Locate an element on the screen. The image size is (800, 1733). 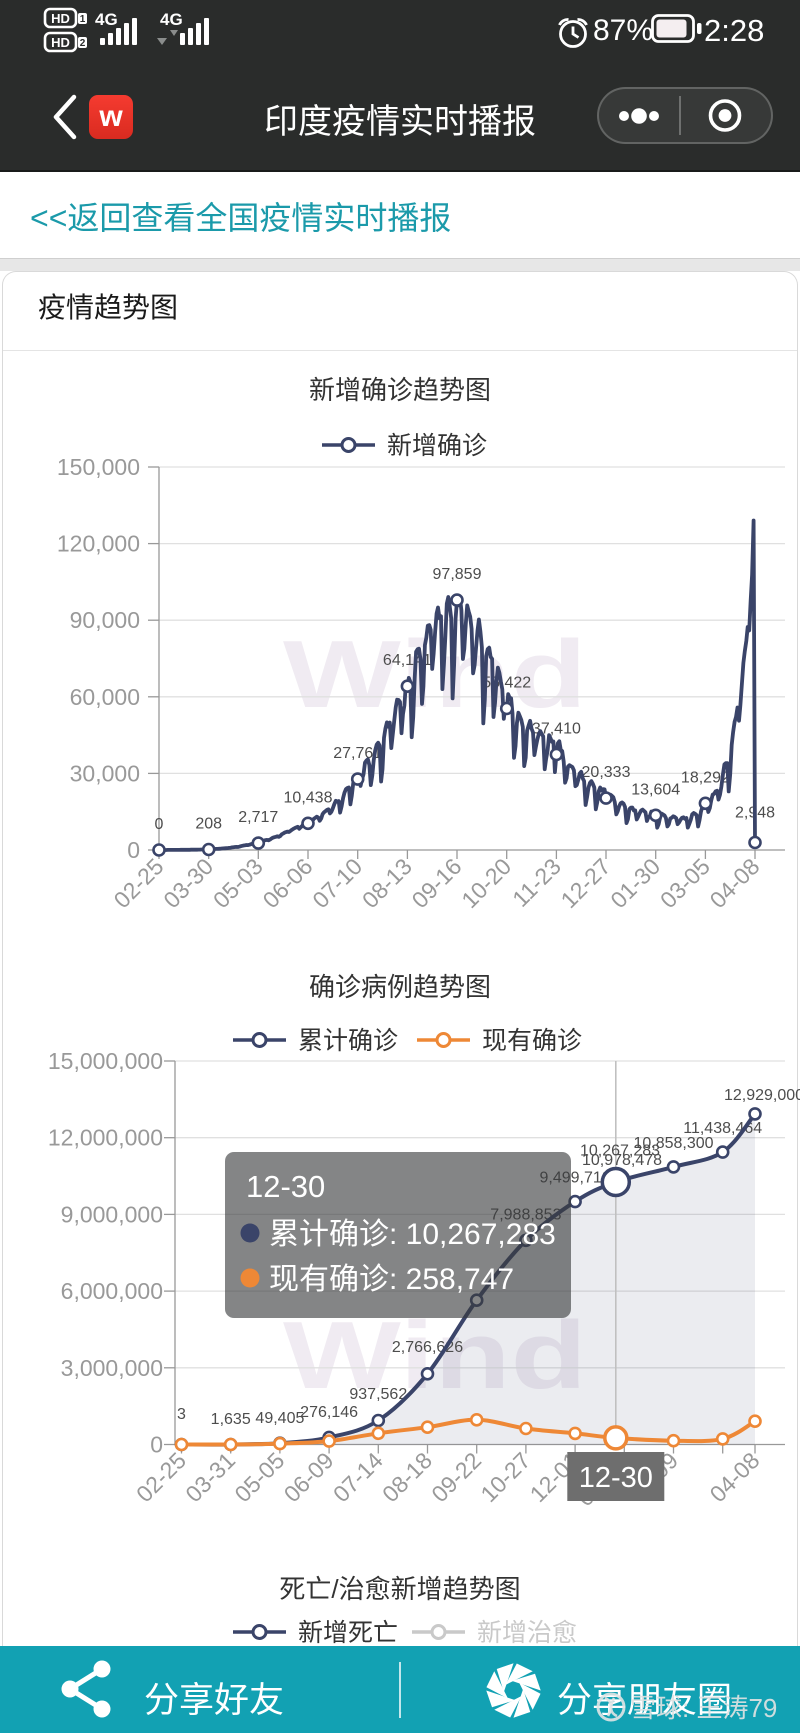
svg-text: 10,267,283 is located at coordinates (620, 1151).